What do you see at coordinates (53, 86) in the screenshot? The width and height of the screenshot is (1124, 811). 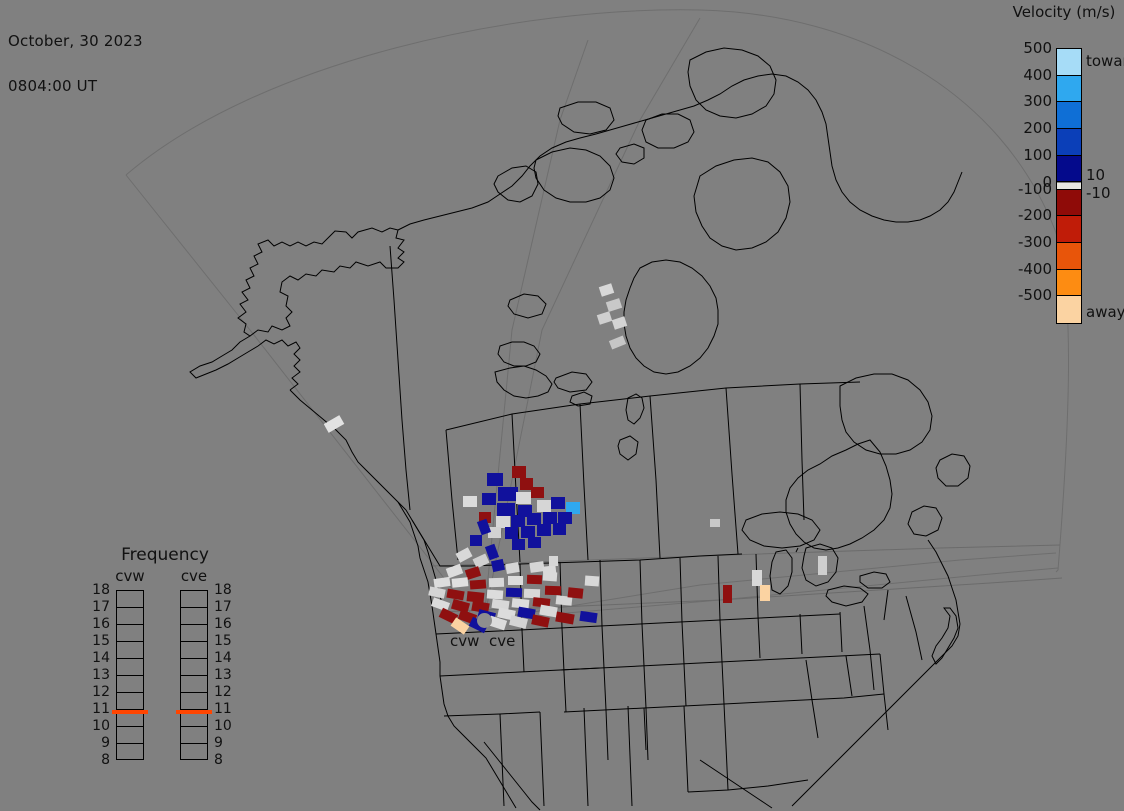 I see `timestamp-time: 0804:00 UT` at bounding box center [53, 86].